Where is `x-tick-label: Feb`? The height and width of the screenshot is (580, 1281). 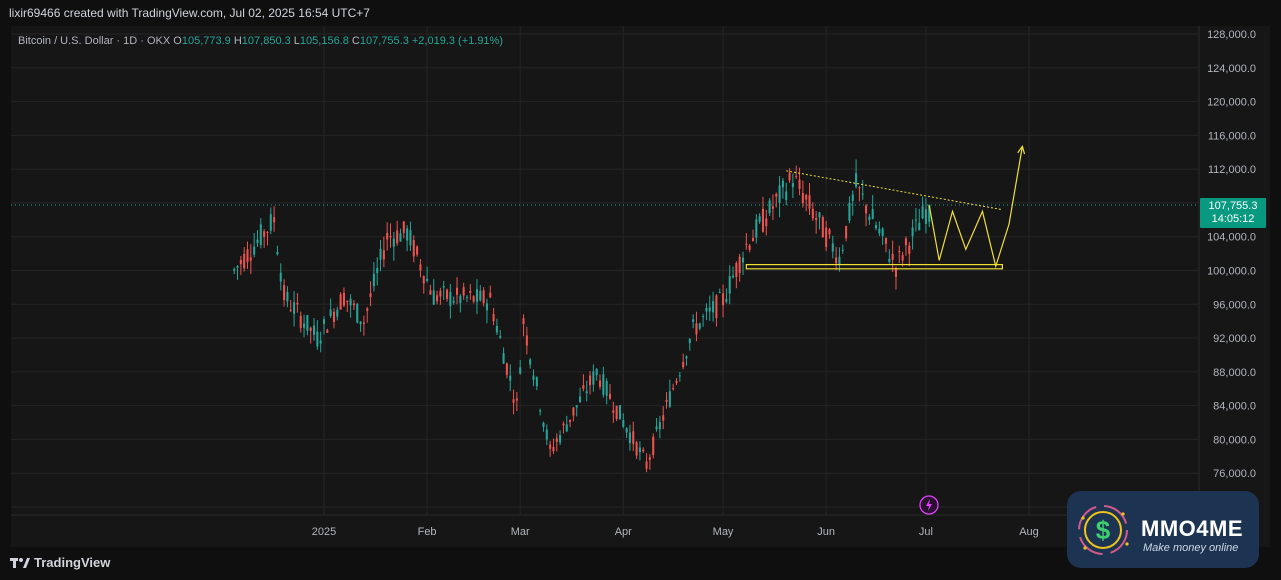
x-tick-label: Feb is located at coordinates (427, 532).